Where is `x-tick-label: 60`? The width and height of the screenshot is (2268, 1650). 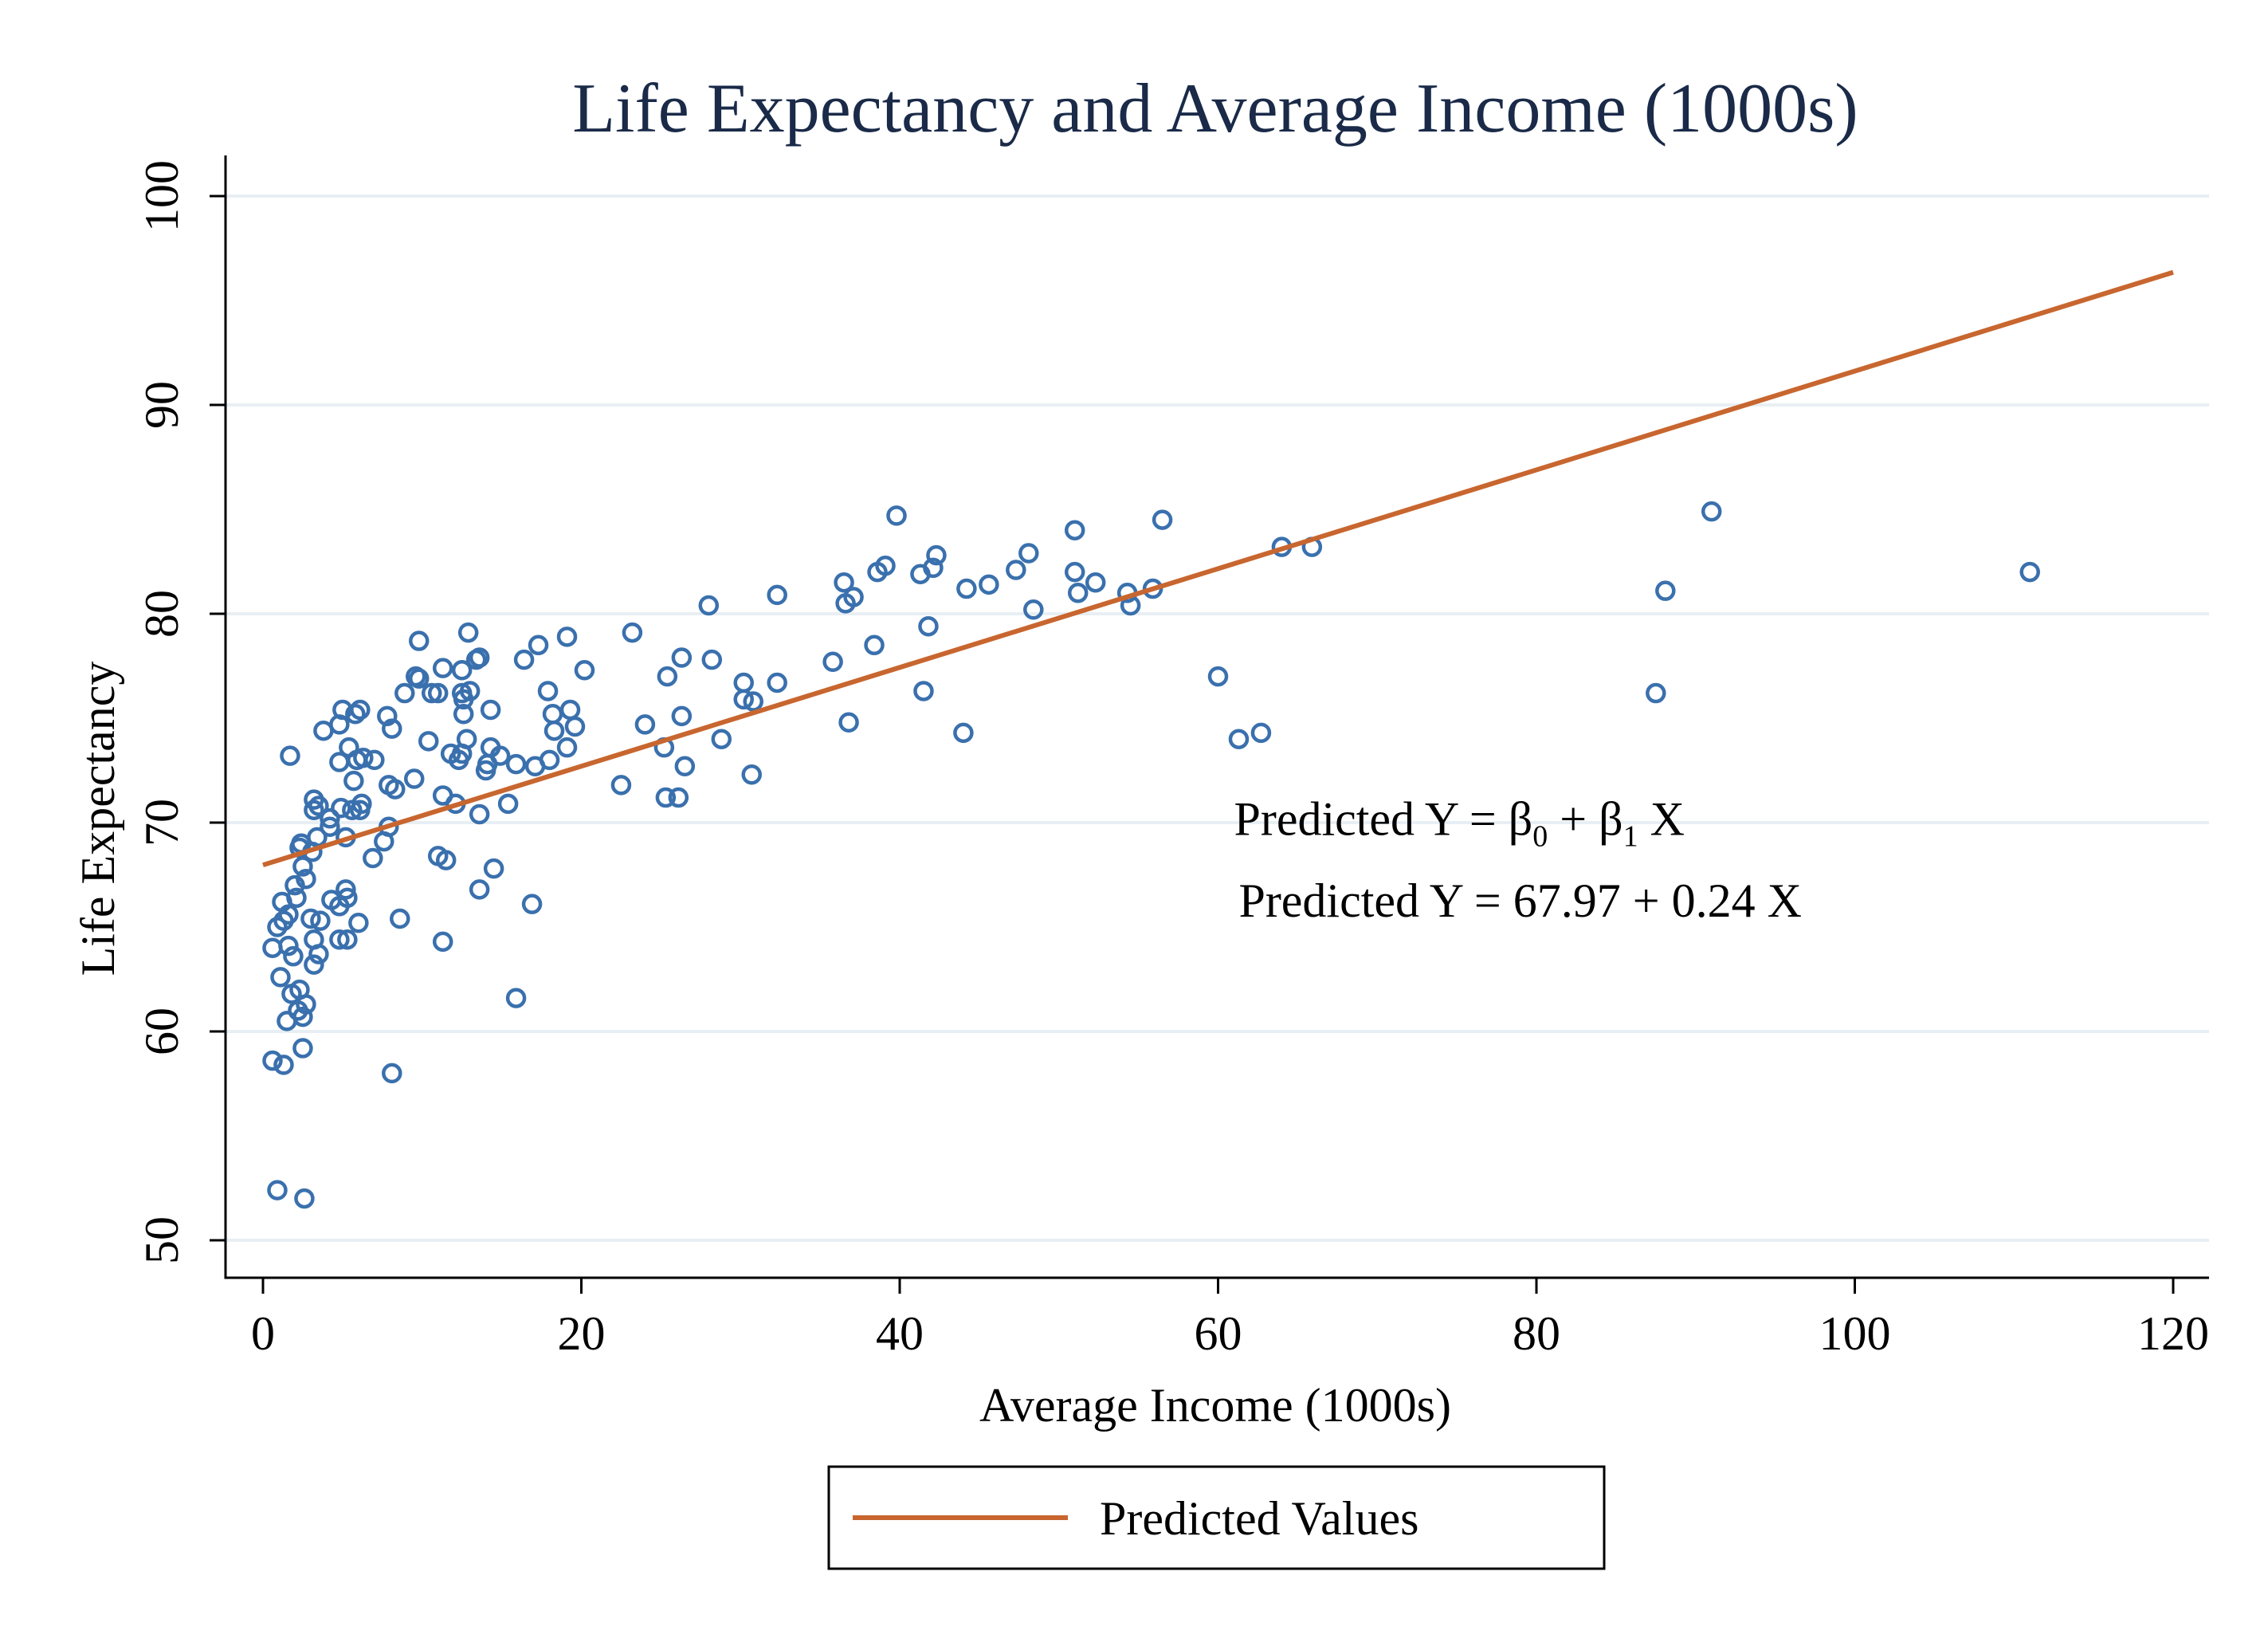 x-tick-label: 60 is located at coordinates (1218, 1333).